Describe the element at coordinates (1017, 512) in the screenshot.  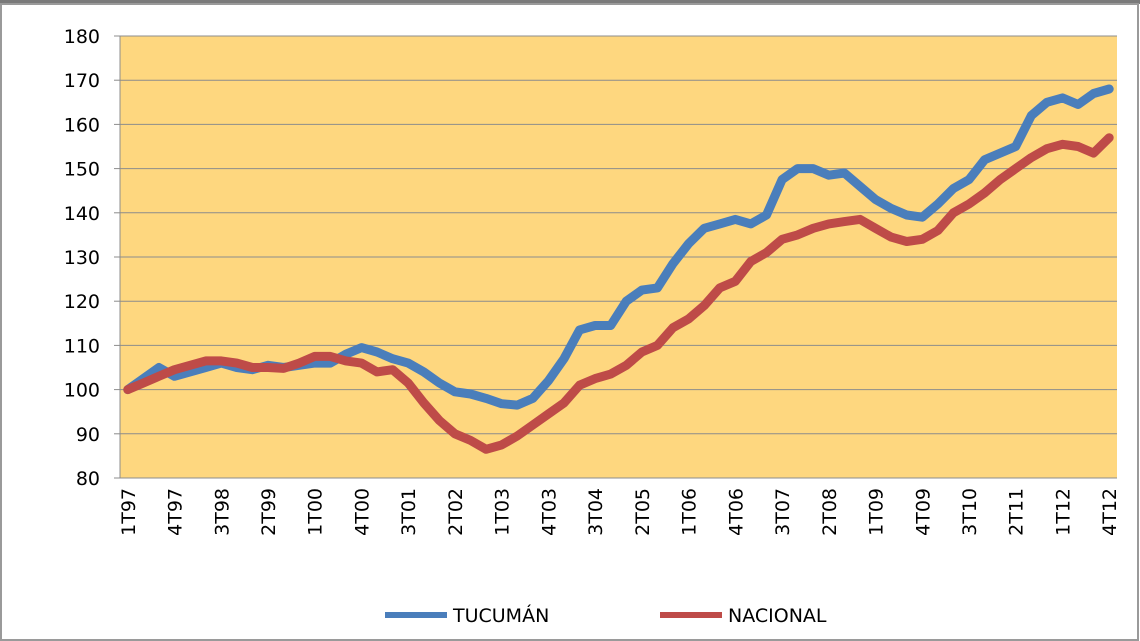
I see `x-tick-label: 2T11` at that location.